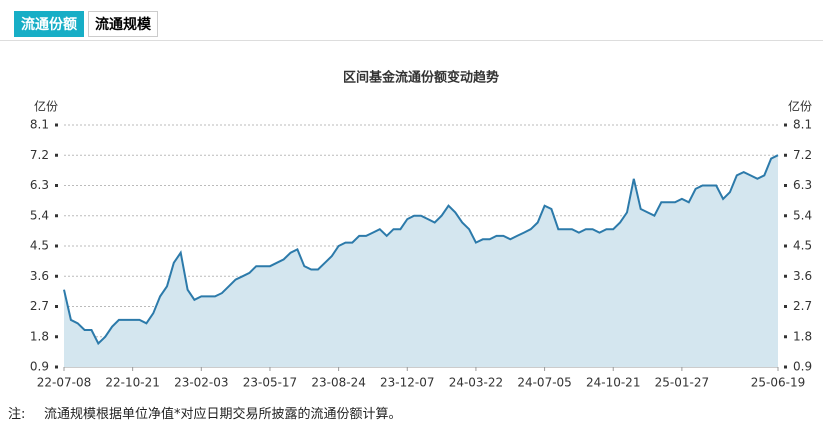 The image size is (823, 431). I want to click on y2-unit: 亿份, so click(800, 106).